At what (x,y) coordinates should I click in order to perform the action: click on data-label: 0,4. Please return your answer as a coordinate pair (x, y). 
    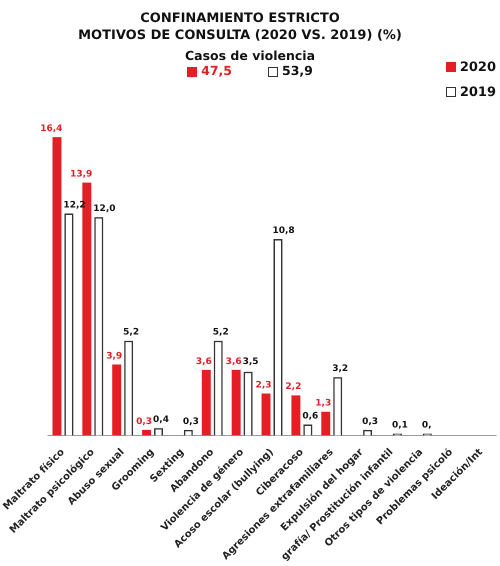
    Looking at the image, I should click on (161, 419).